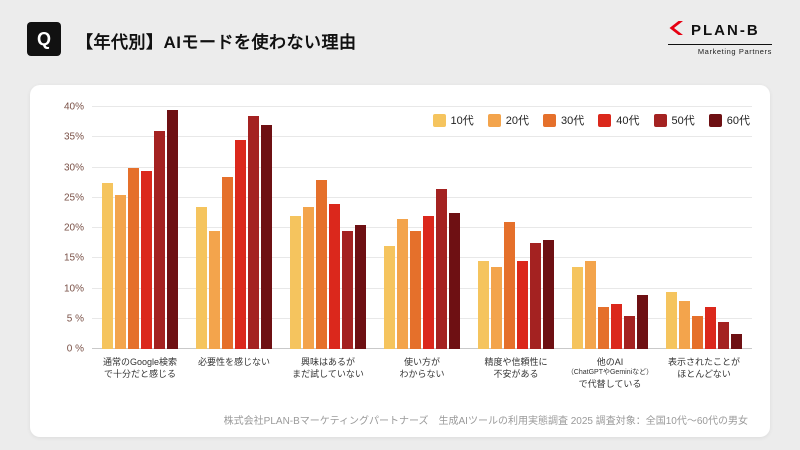  I want to click on logo-chevron-icon, so click(676, 30).